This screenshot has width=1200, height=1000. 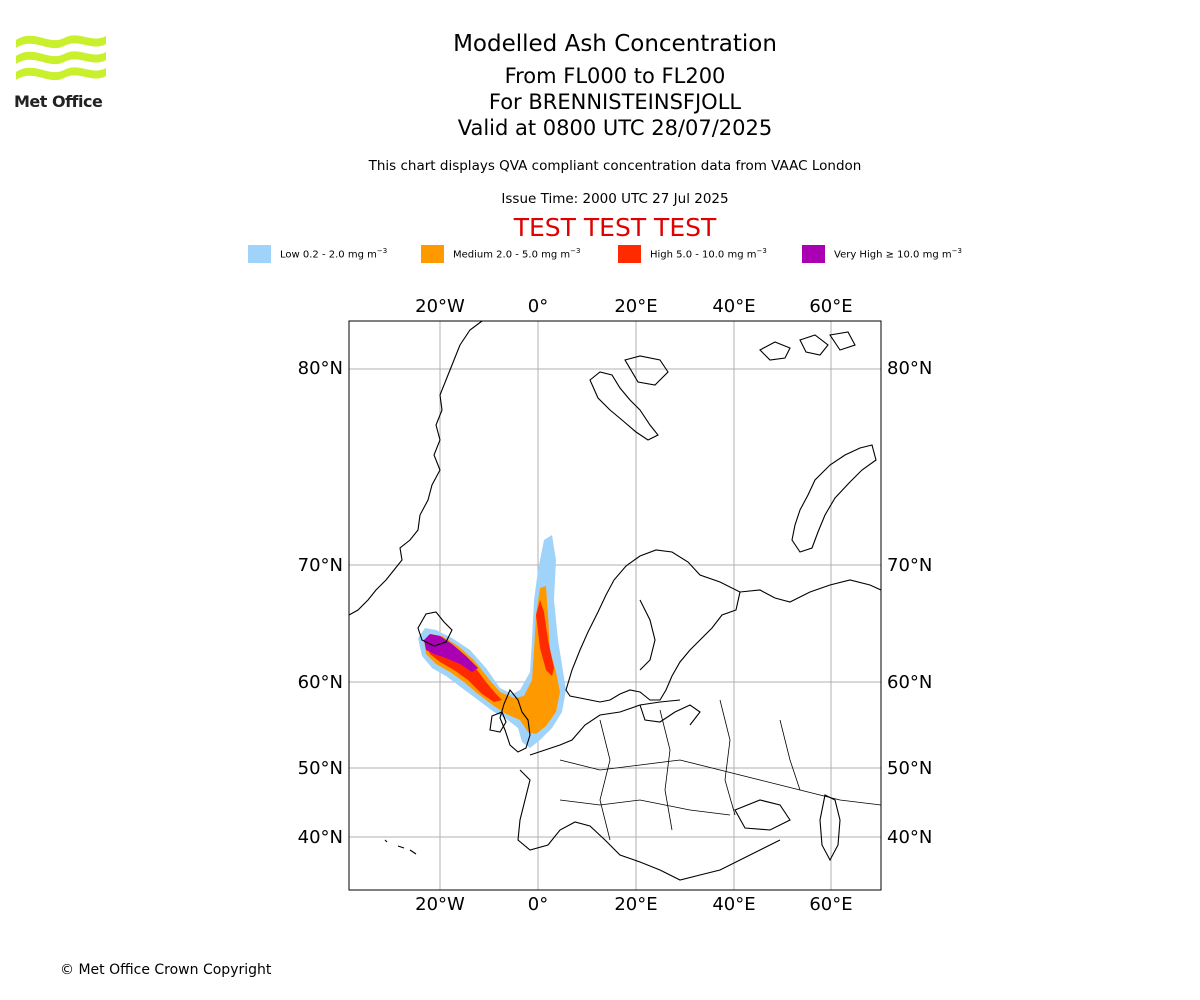 I want to click on legend-label-medium: Medium 2.0 - 5.0 mg m, so click(x=512, y=255).